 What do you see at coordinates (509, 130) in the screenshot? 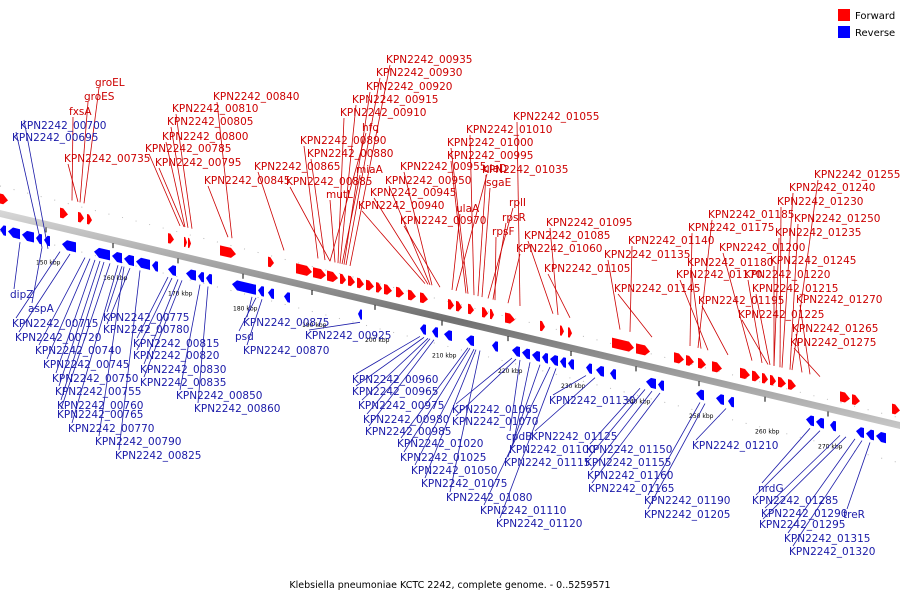
I see `gene-label-kpn2242-01010: KPN2242_01010` at bounding box center [509, 130].